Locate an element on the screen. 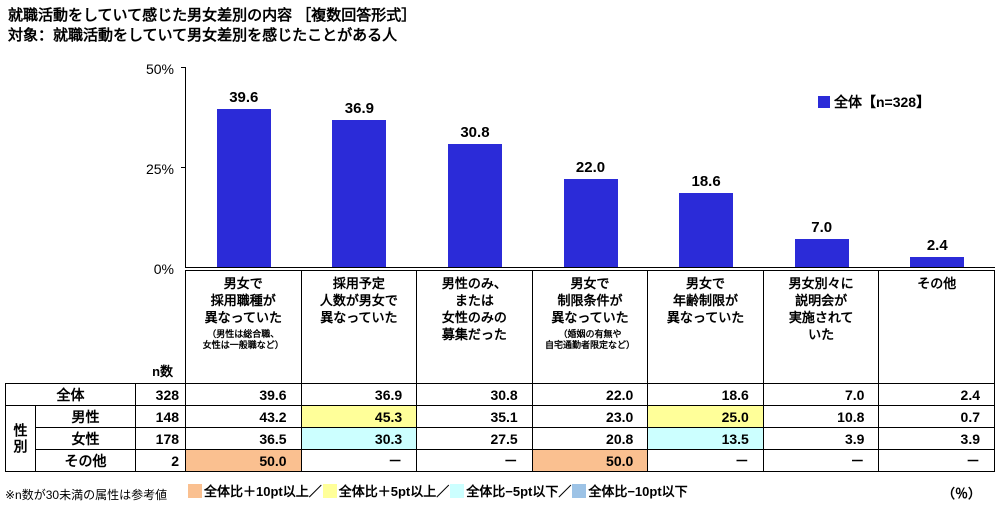 This screenshot has width=1000, height=530. n-count-cell: 148 is located at coordinates (160, 416).